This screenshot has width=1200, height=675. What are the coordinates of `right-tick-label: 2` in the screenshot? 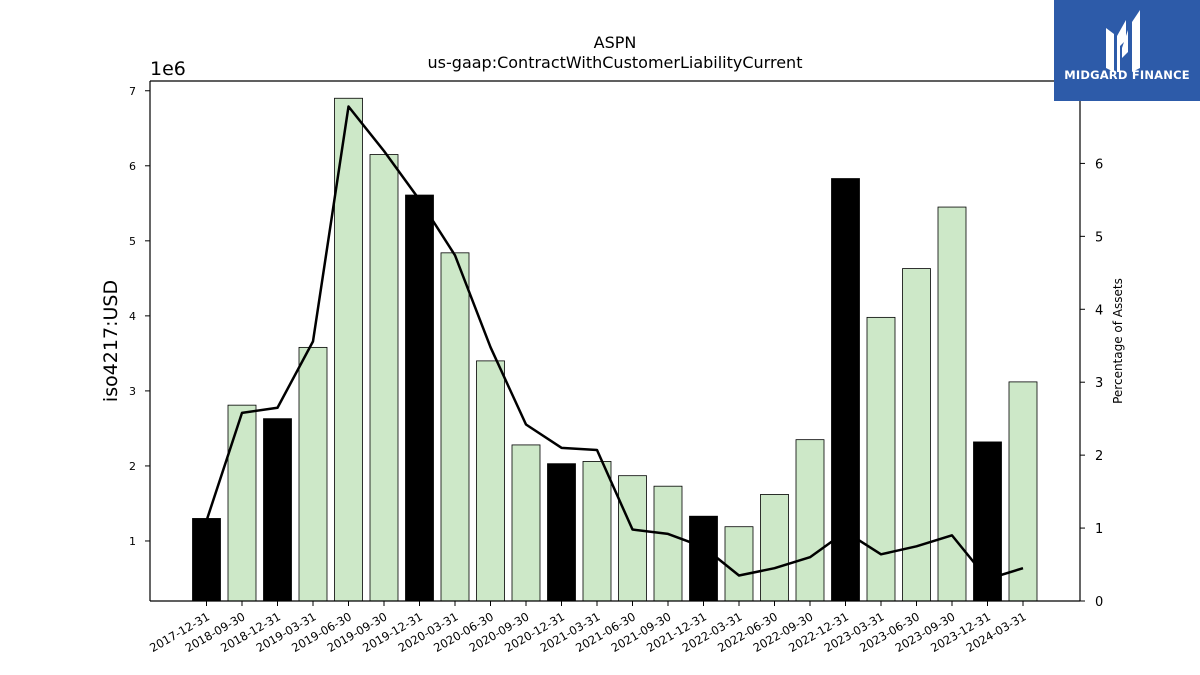 It's located at (1099, 456).